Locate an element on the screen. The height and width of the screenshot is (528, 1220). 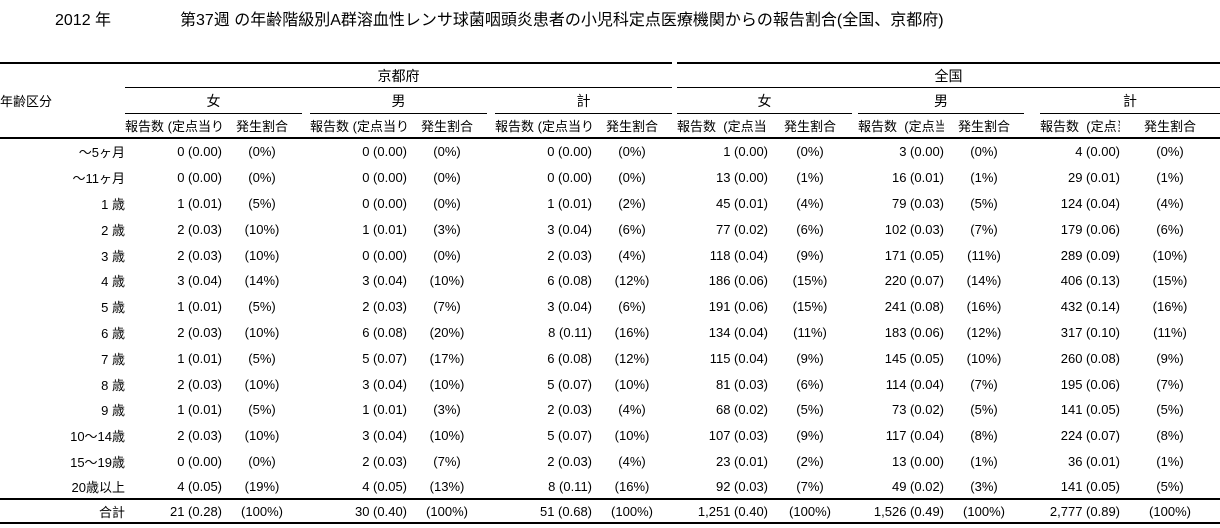
count-cell: 224 (0.07) is located at coordinates (1090, 436).